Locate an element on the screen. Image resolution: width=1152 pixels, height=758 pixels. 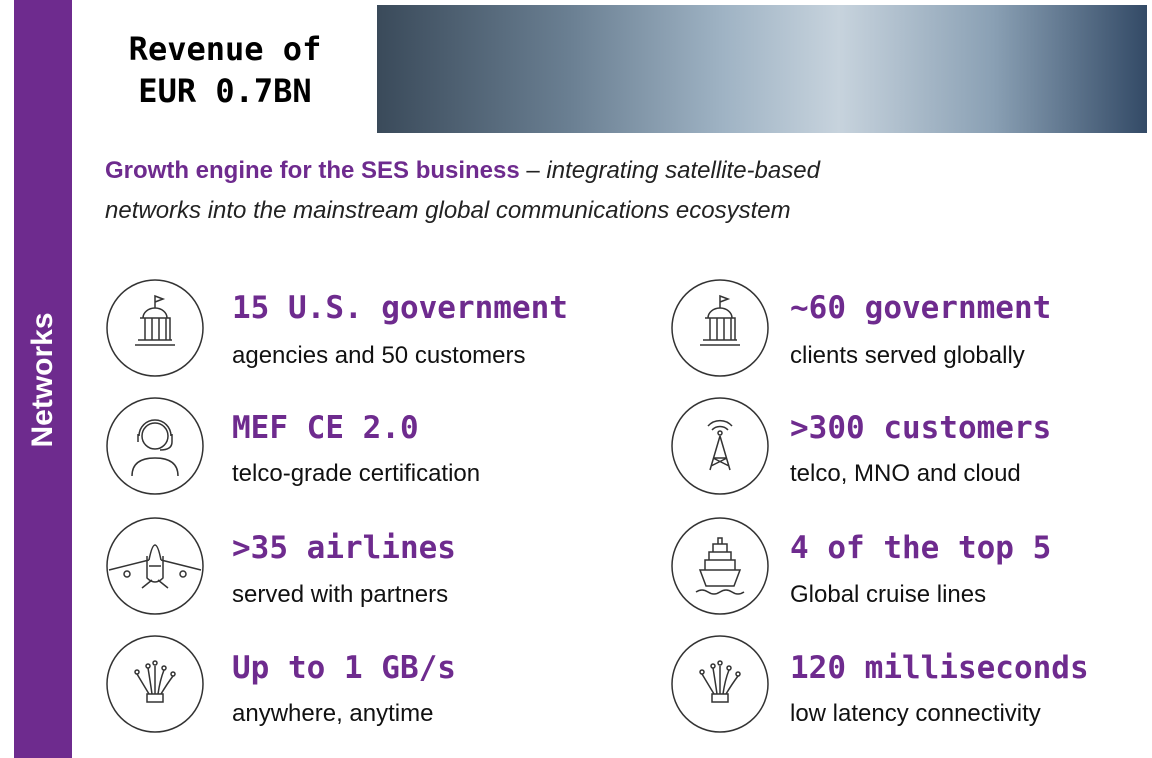
item-sub: telco-grade certification is located at coordinates (356, 473).